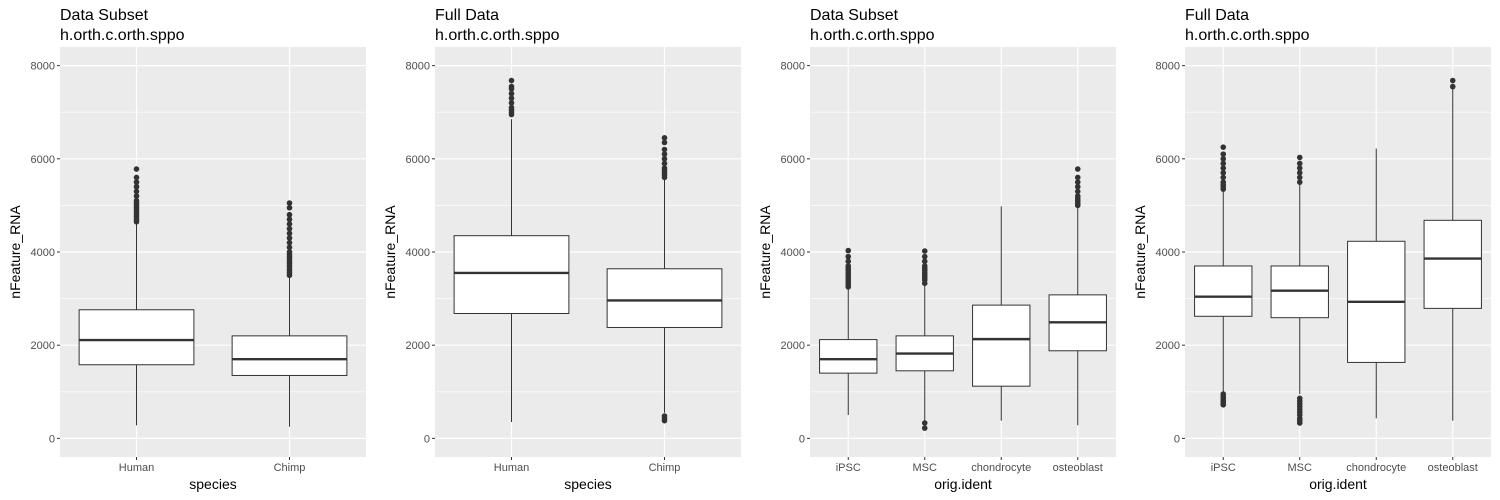 This screenshot has width=1500, height=500. I want to click on panel-title: Data Subset, so click(104, 15).